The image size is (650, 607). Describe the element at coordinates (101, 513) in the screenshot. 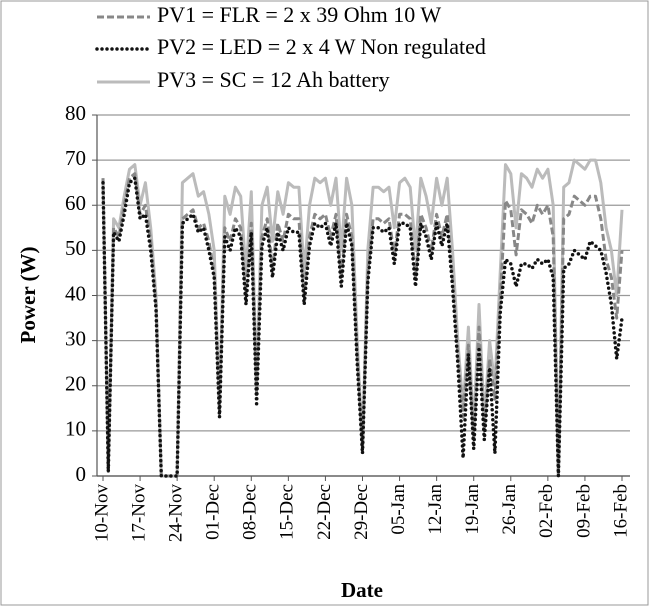

I see `x-tick-label: 10-Nov` at that location.